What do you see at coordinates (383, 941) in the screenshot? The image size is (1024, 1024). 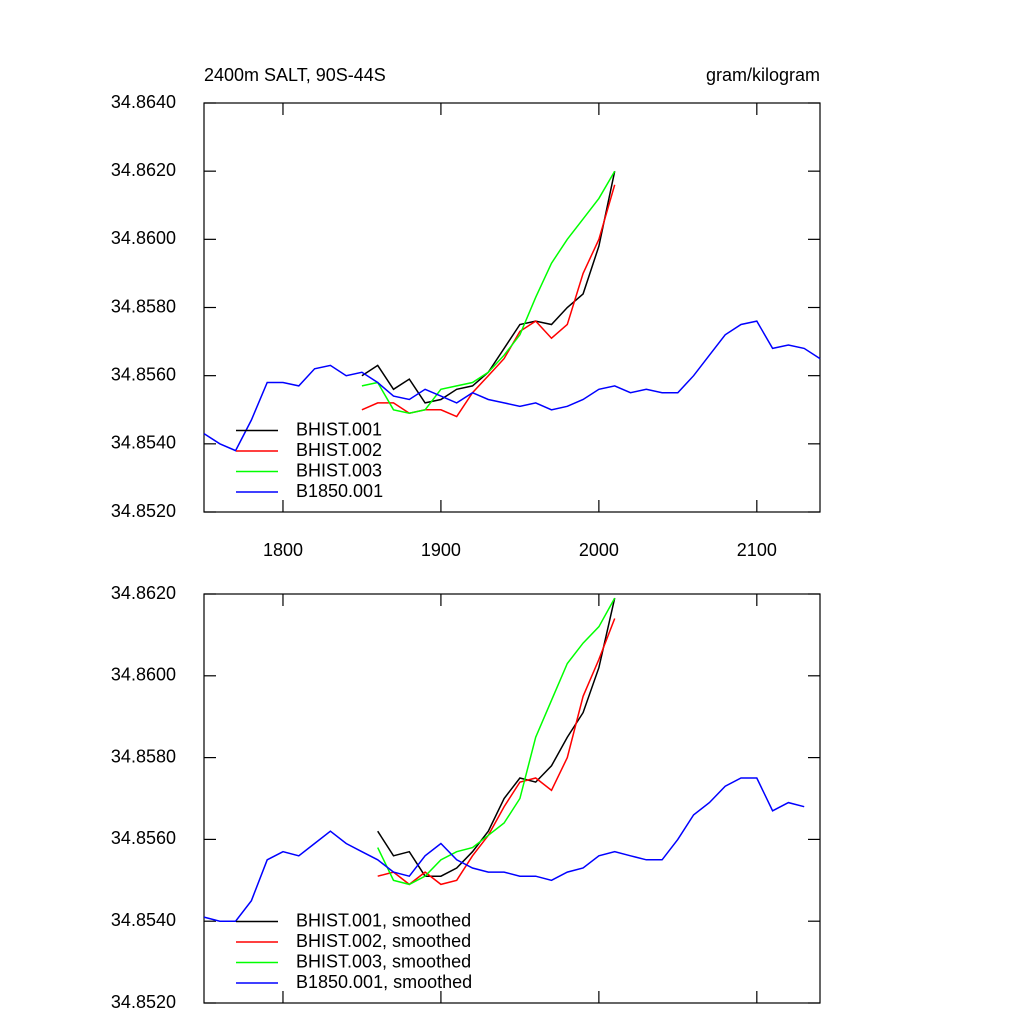 I see `legend-label: BHIST.002, smoothed` at bounding box center [383, 941].